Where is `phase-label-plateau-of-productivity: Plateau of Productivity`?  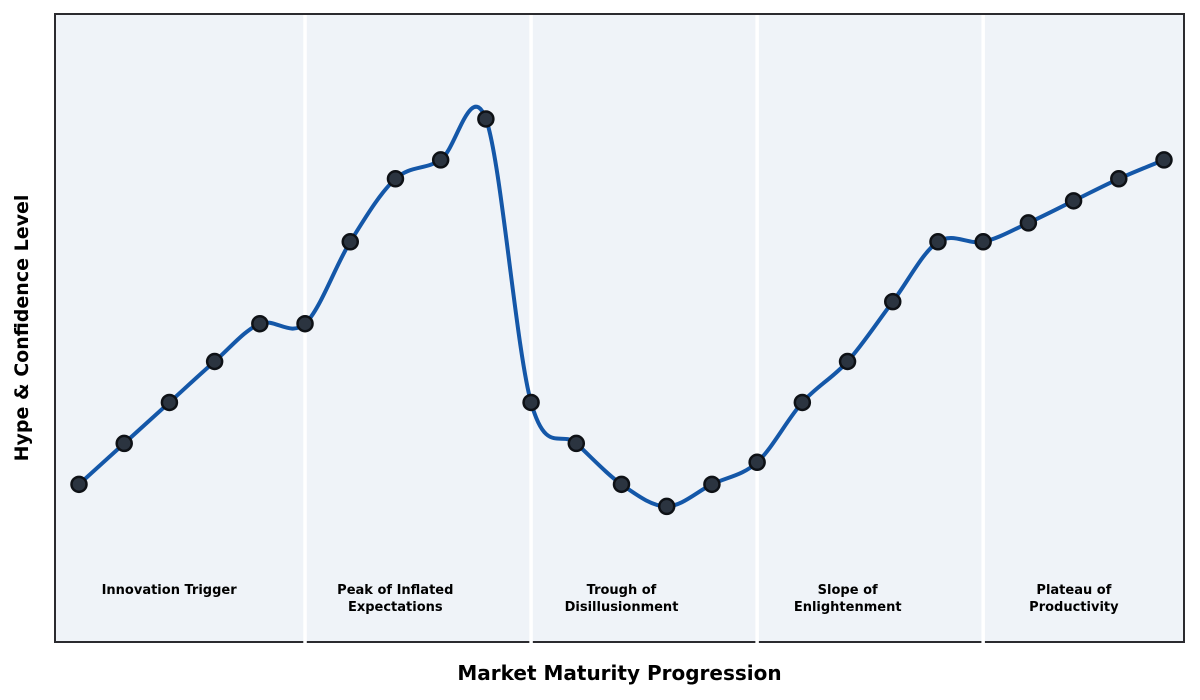
phase-label-plateau-of-productivity: Plateau of Productivity is located at coordinates (1073, 599).